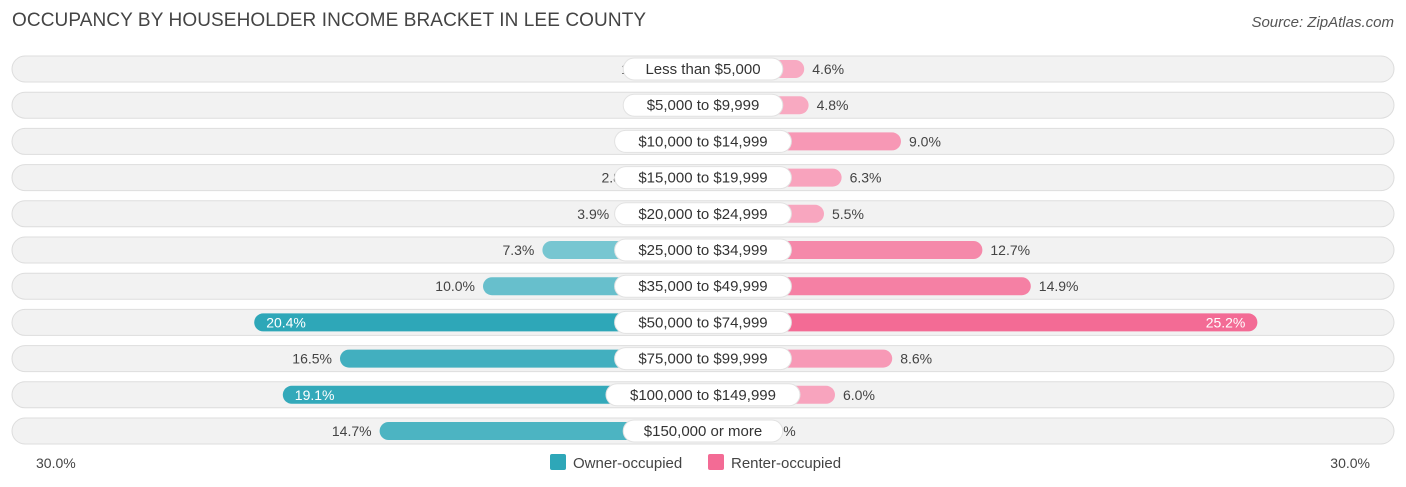 The height and width of the screenshot is (487, 1406). What do you see at coordinates (352, 431) in the screenshot?
I see `row-10-owner-label: 14.7%` at bounding box center [352, 431].